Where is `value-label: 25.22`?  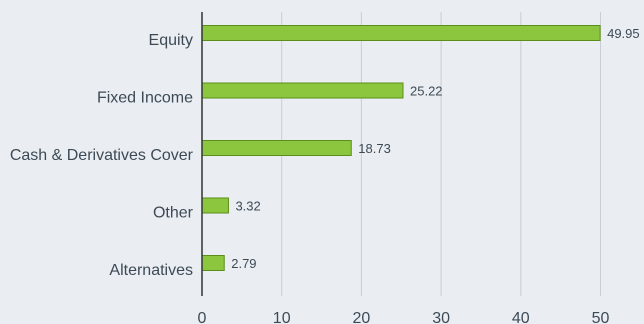
value-label: 25.22 is located at coordinates (426, 91).